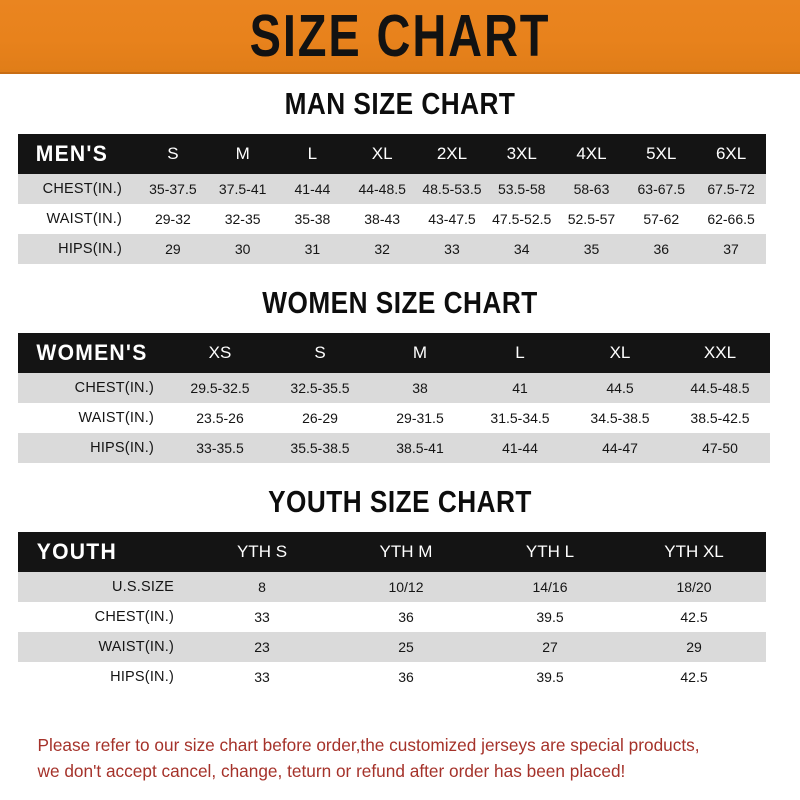  Describe the element at coordinates (550, 647) in the screenshot. I see `youth-cell: 27` at that location.